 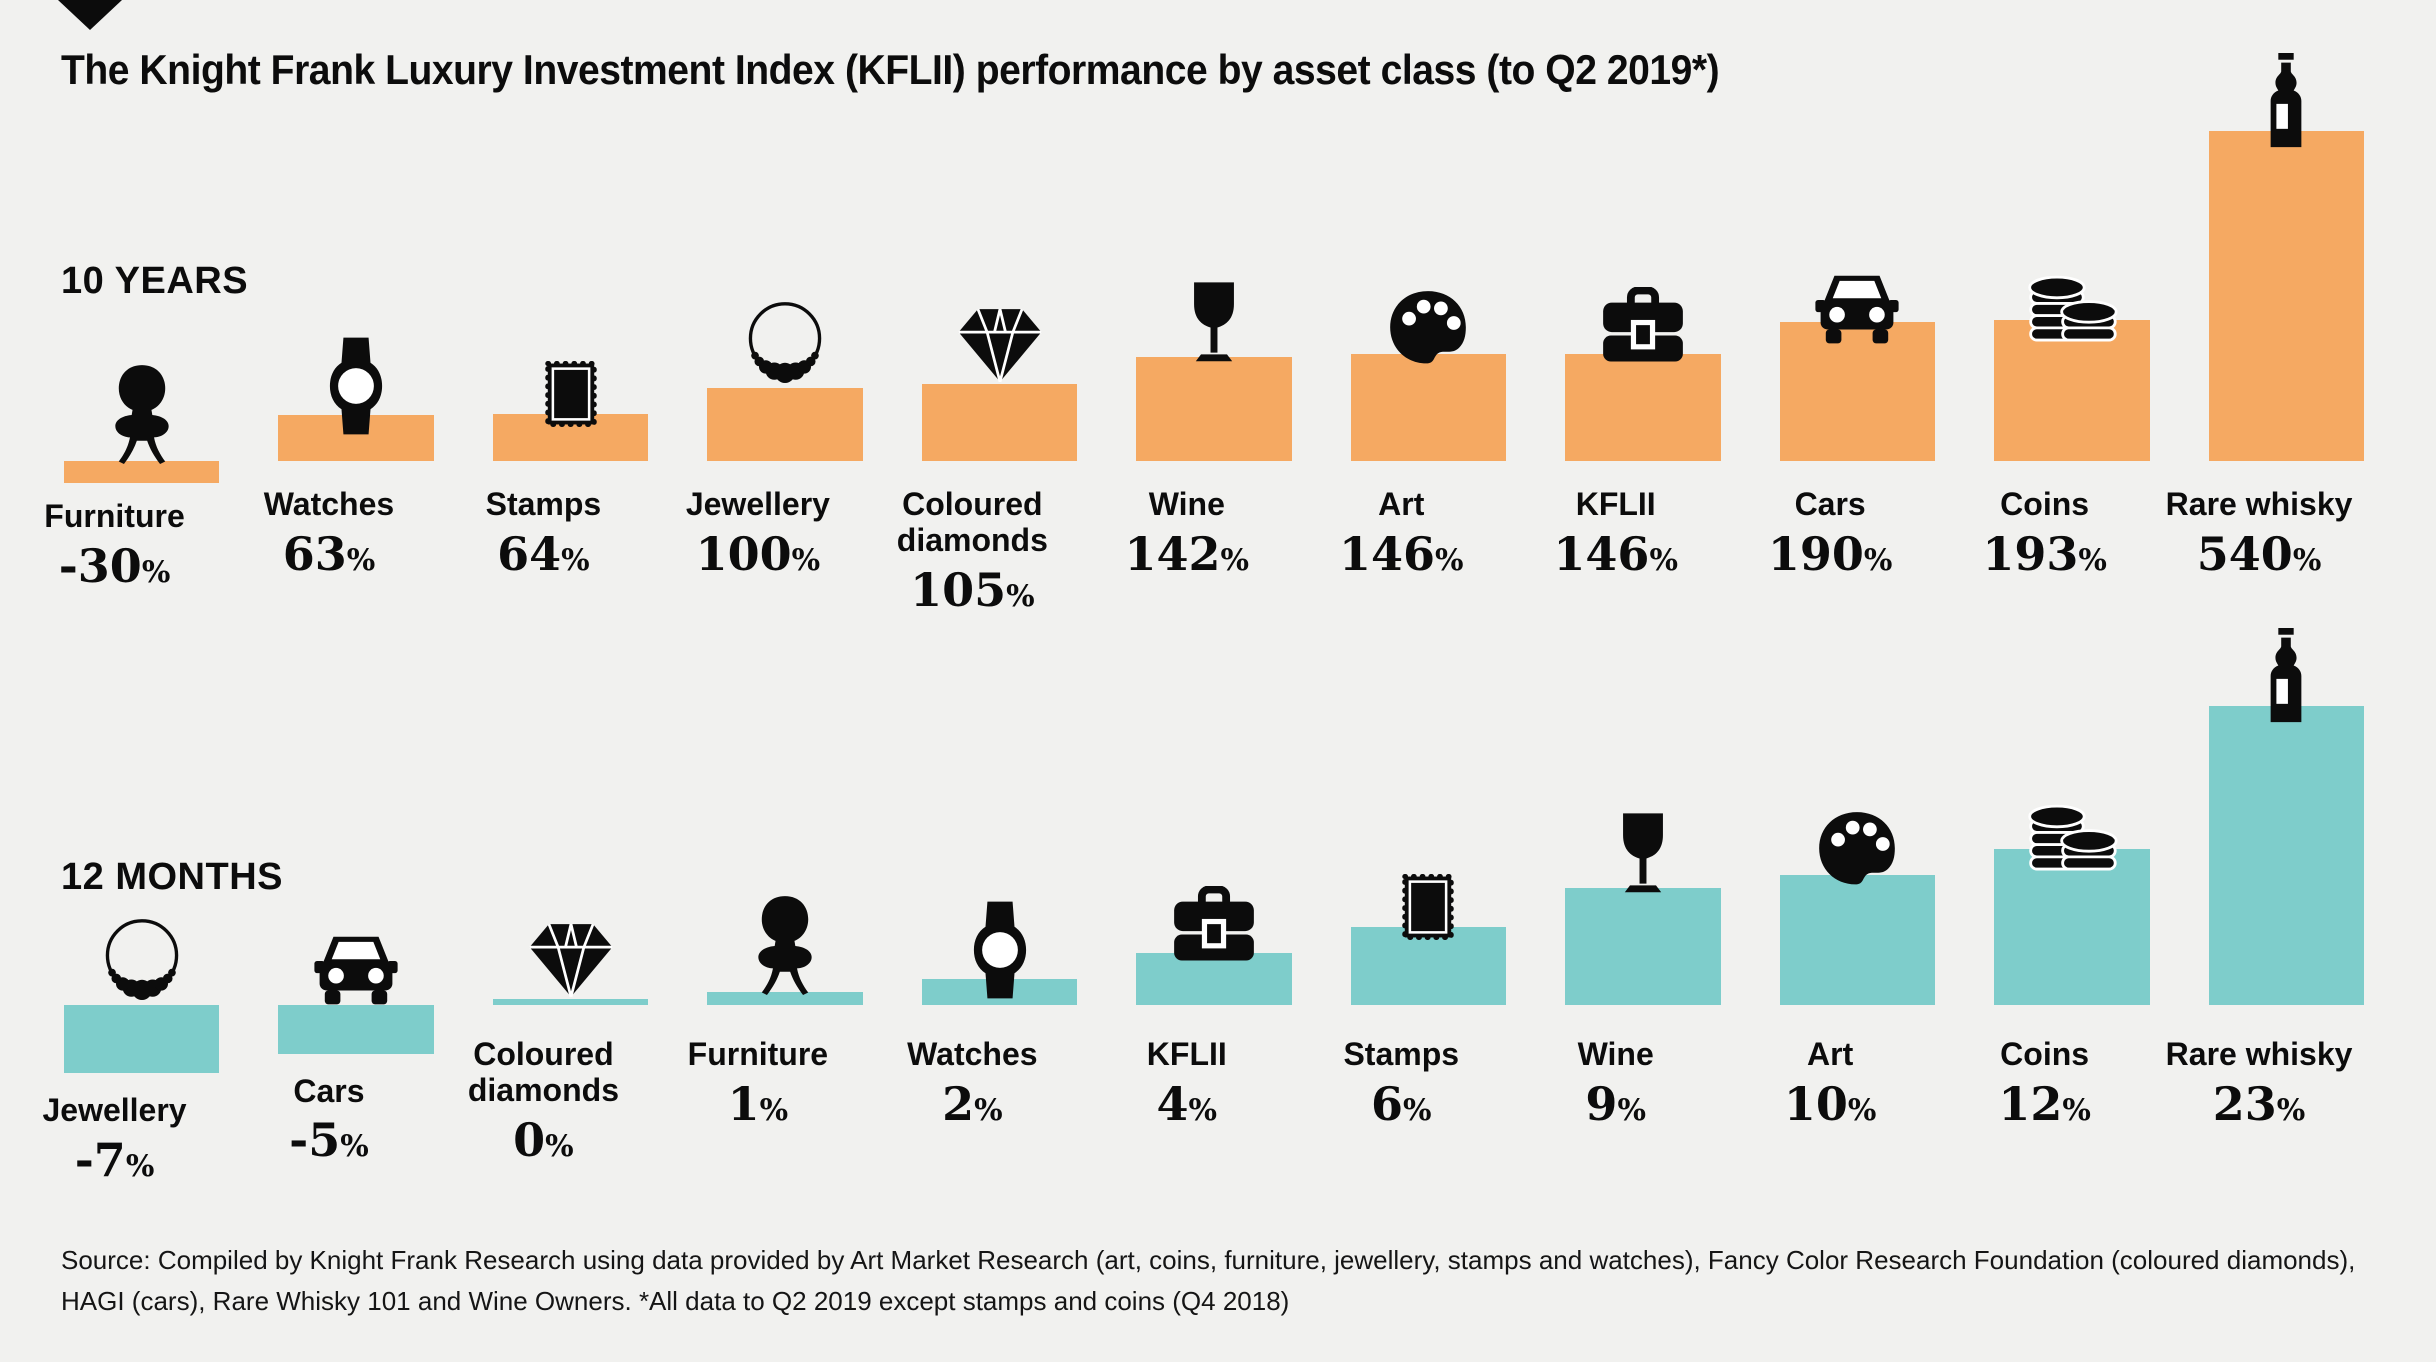 I want to click on value-label: 23%, so click(x=2259, y=1103).